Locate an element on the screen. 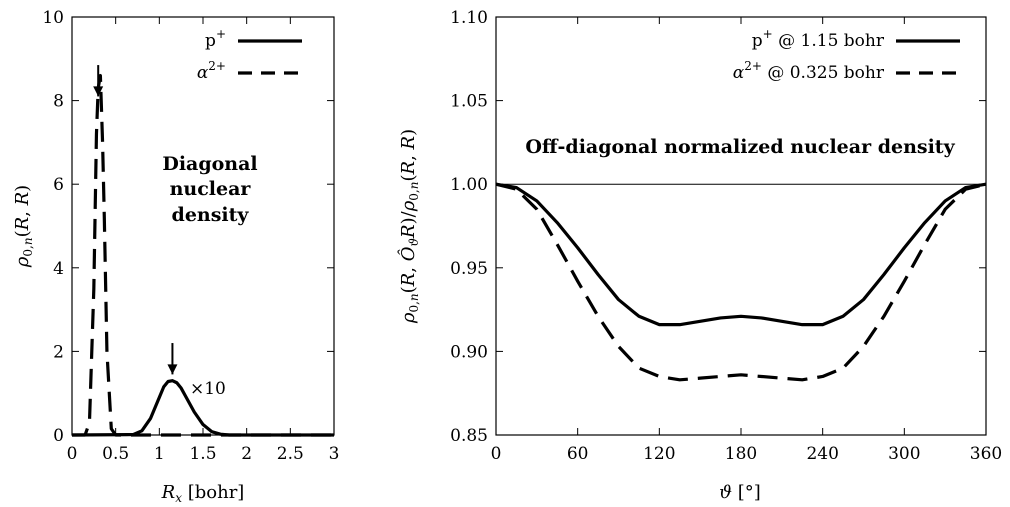 This screenshot has width=1010, height=507. legend-entry-p-plus: p+ is located at coordinates (215, 39).